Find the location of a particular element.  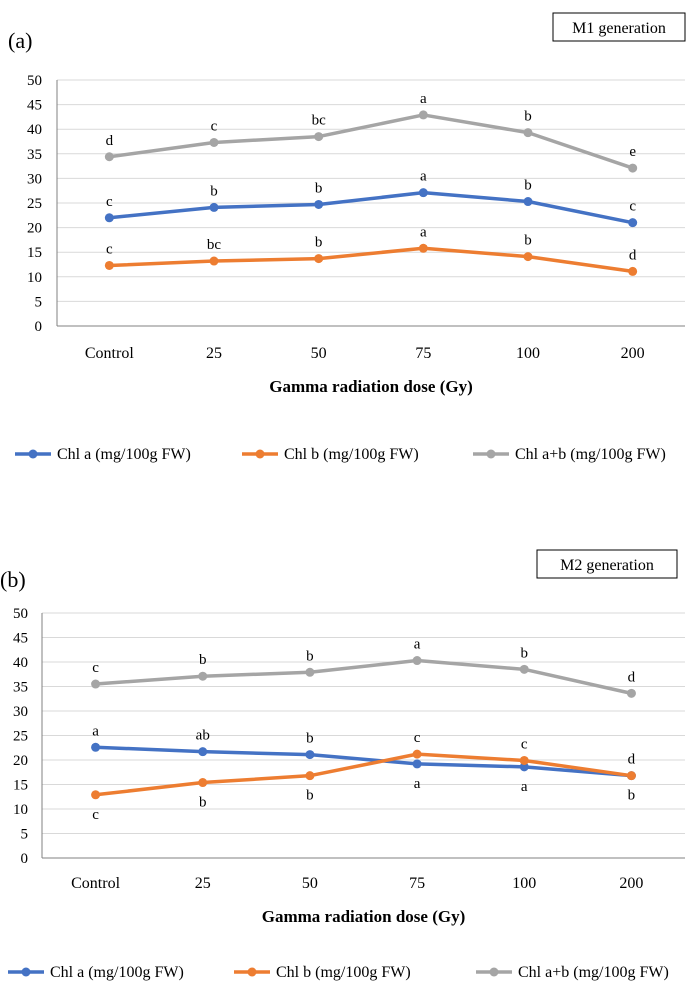

chart1-y-tick-label: 40 is located at coordinates (34, 130).